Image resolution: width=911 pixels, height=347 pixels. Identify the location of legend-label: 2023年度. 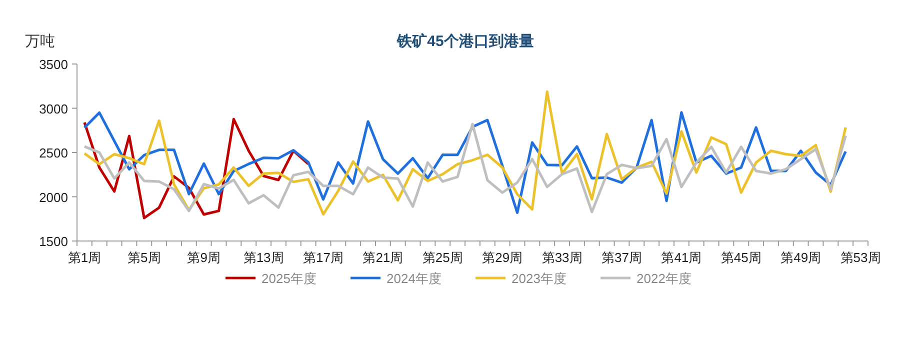
(539, 278).